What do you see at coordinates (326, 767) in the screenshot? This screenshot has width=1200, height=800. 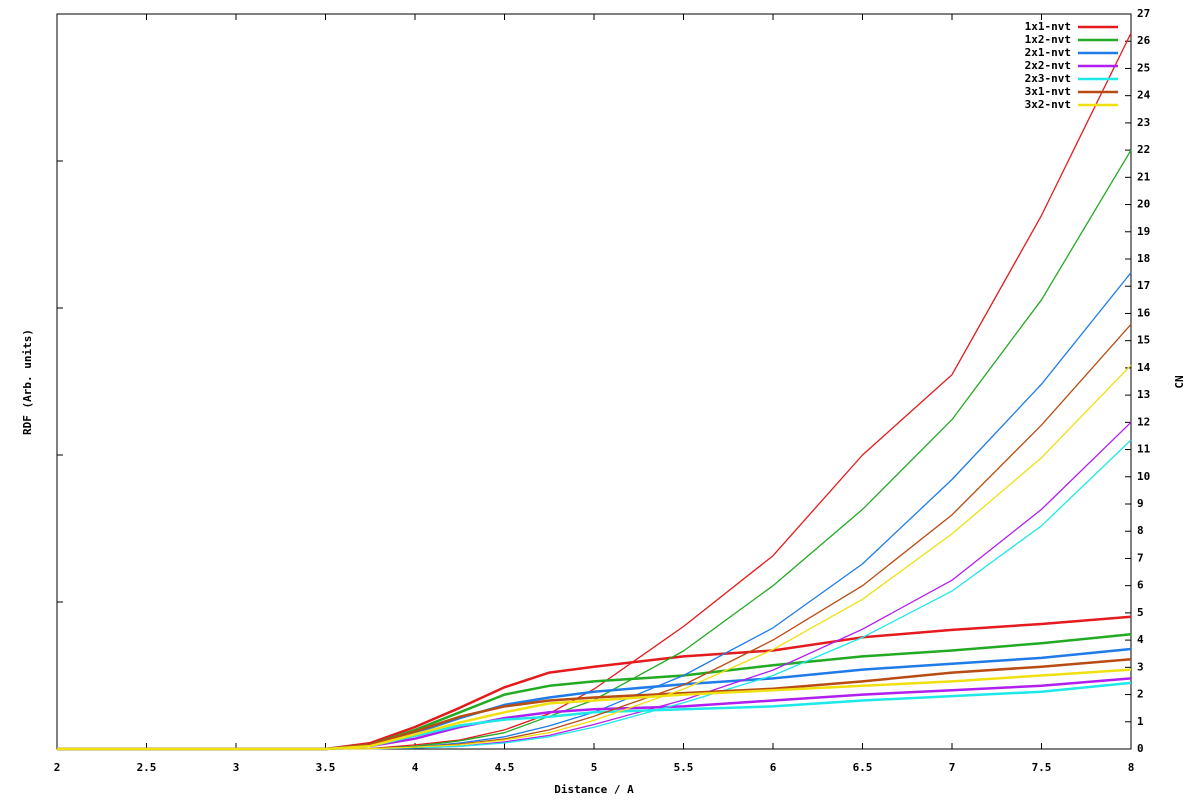 I see `x-tick-label: 3.5` at bounding box center [326, 767].